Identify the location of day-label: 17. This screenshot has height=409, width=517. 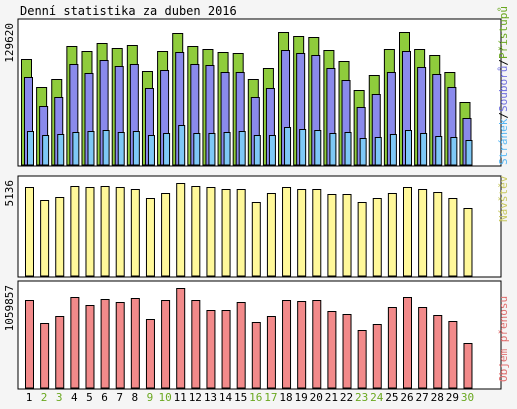
(270, 397).